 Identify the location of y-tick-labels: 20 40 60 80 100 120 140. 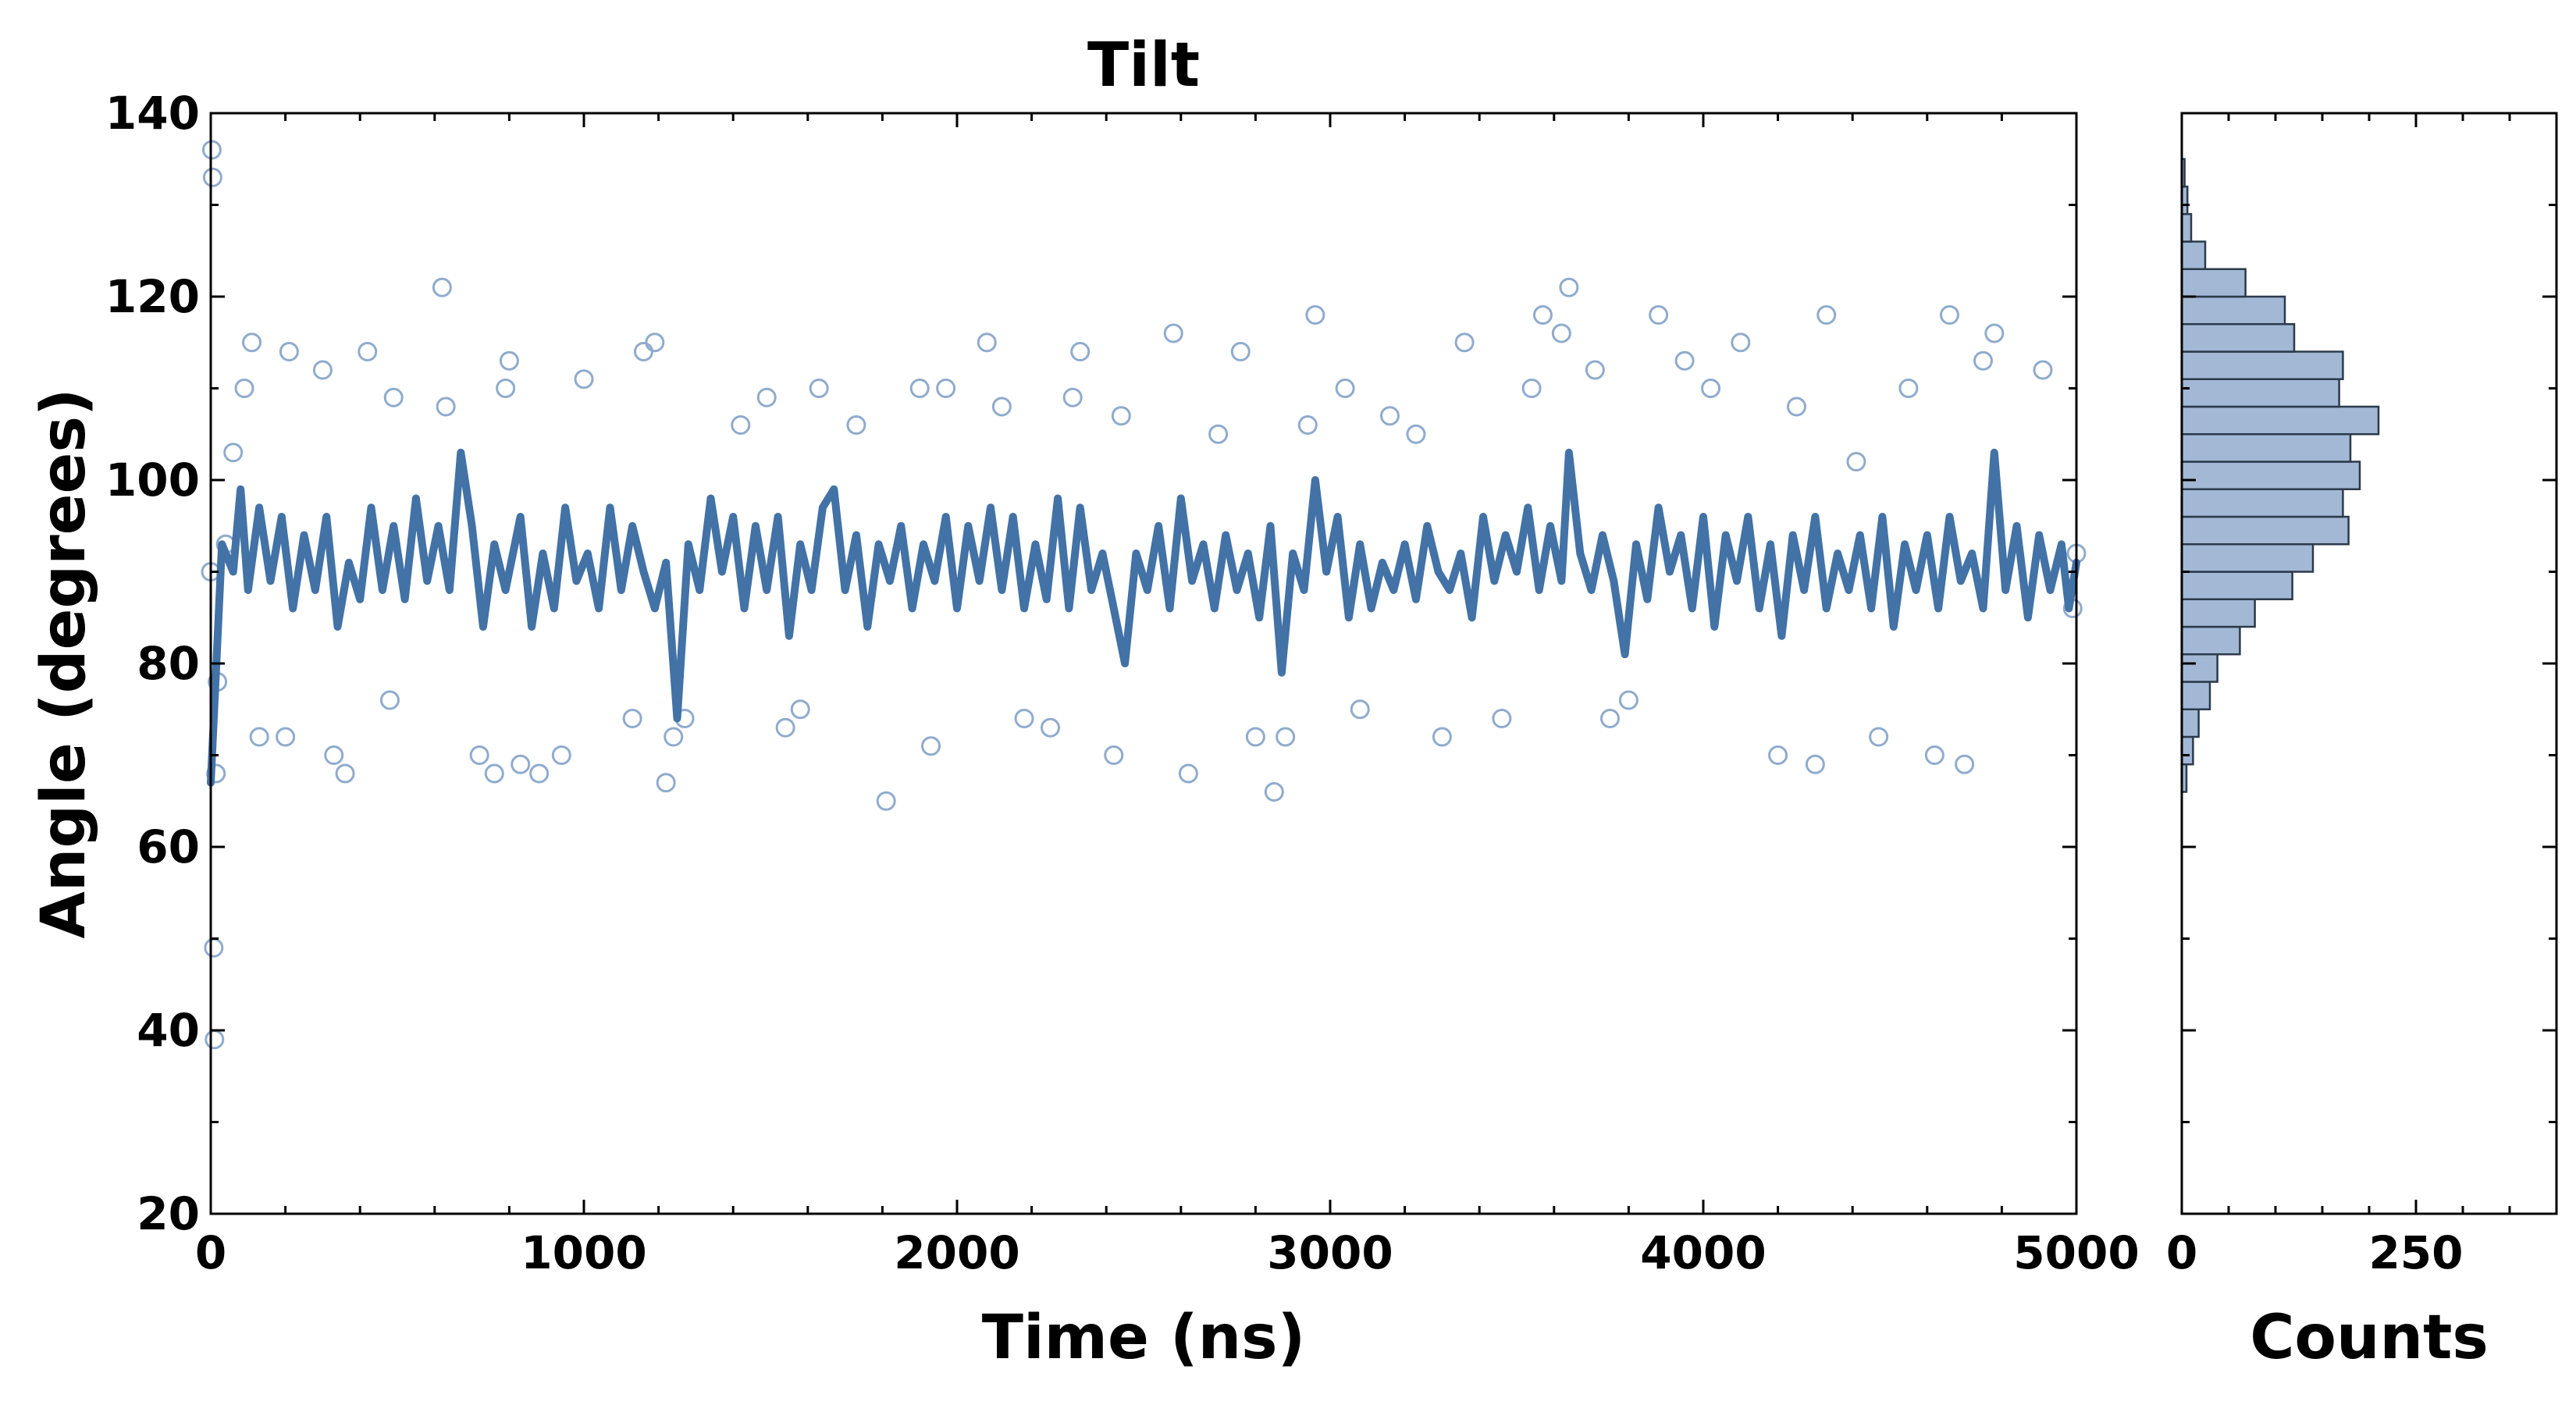
(152, 663).